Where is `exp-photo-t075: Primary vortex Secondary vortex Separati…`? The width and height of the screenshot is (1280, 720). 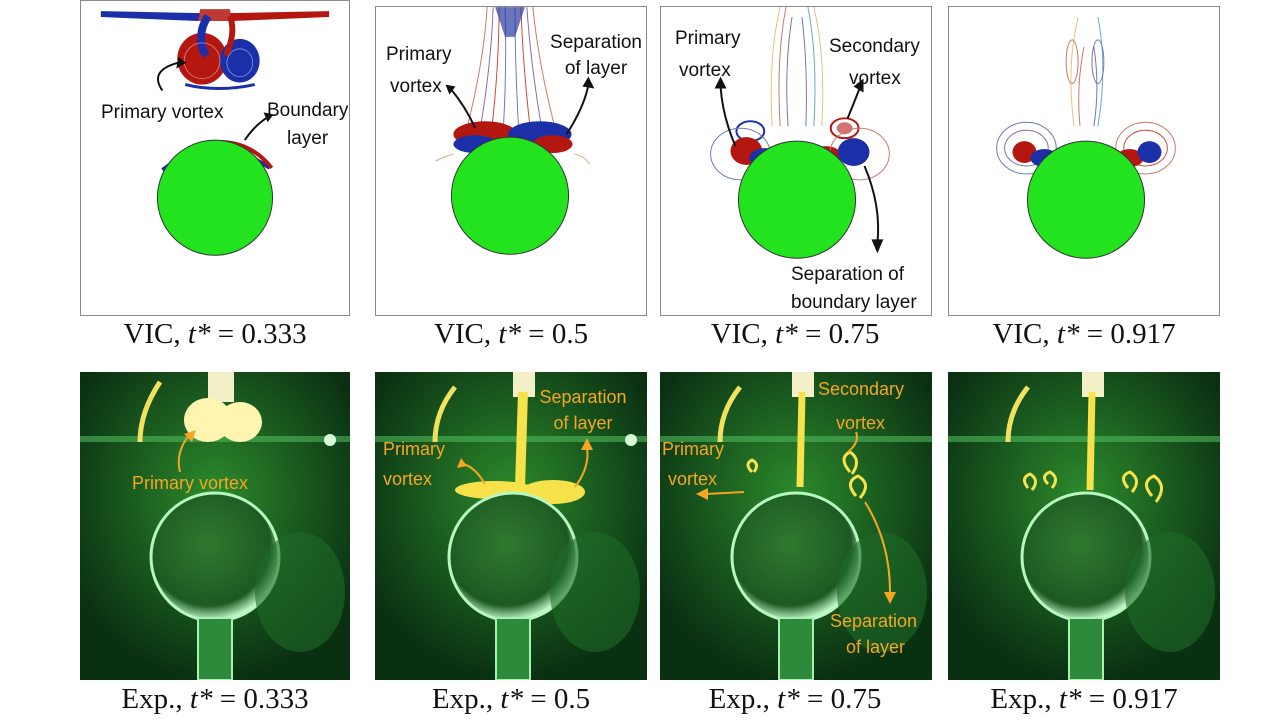
exp-photo-t075: Primary vortex Secondary vortex Separati… is located at coordinates (796, 526).